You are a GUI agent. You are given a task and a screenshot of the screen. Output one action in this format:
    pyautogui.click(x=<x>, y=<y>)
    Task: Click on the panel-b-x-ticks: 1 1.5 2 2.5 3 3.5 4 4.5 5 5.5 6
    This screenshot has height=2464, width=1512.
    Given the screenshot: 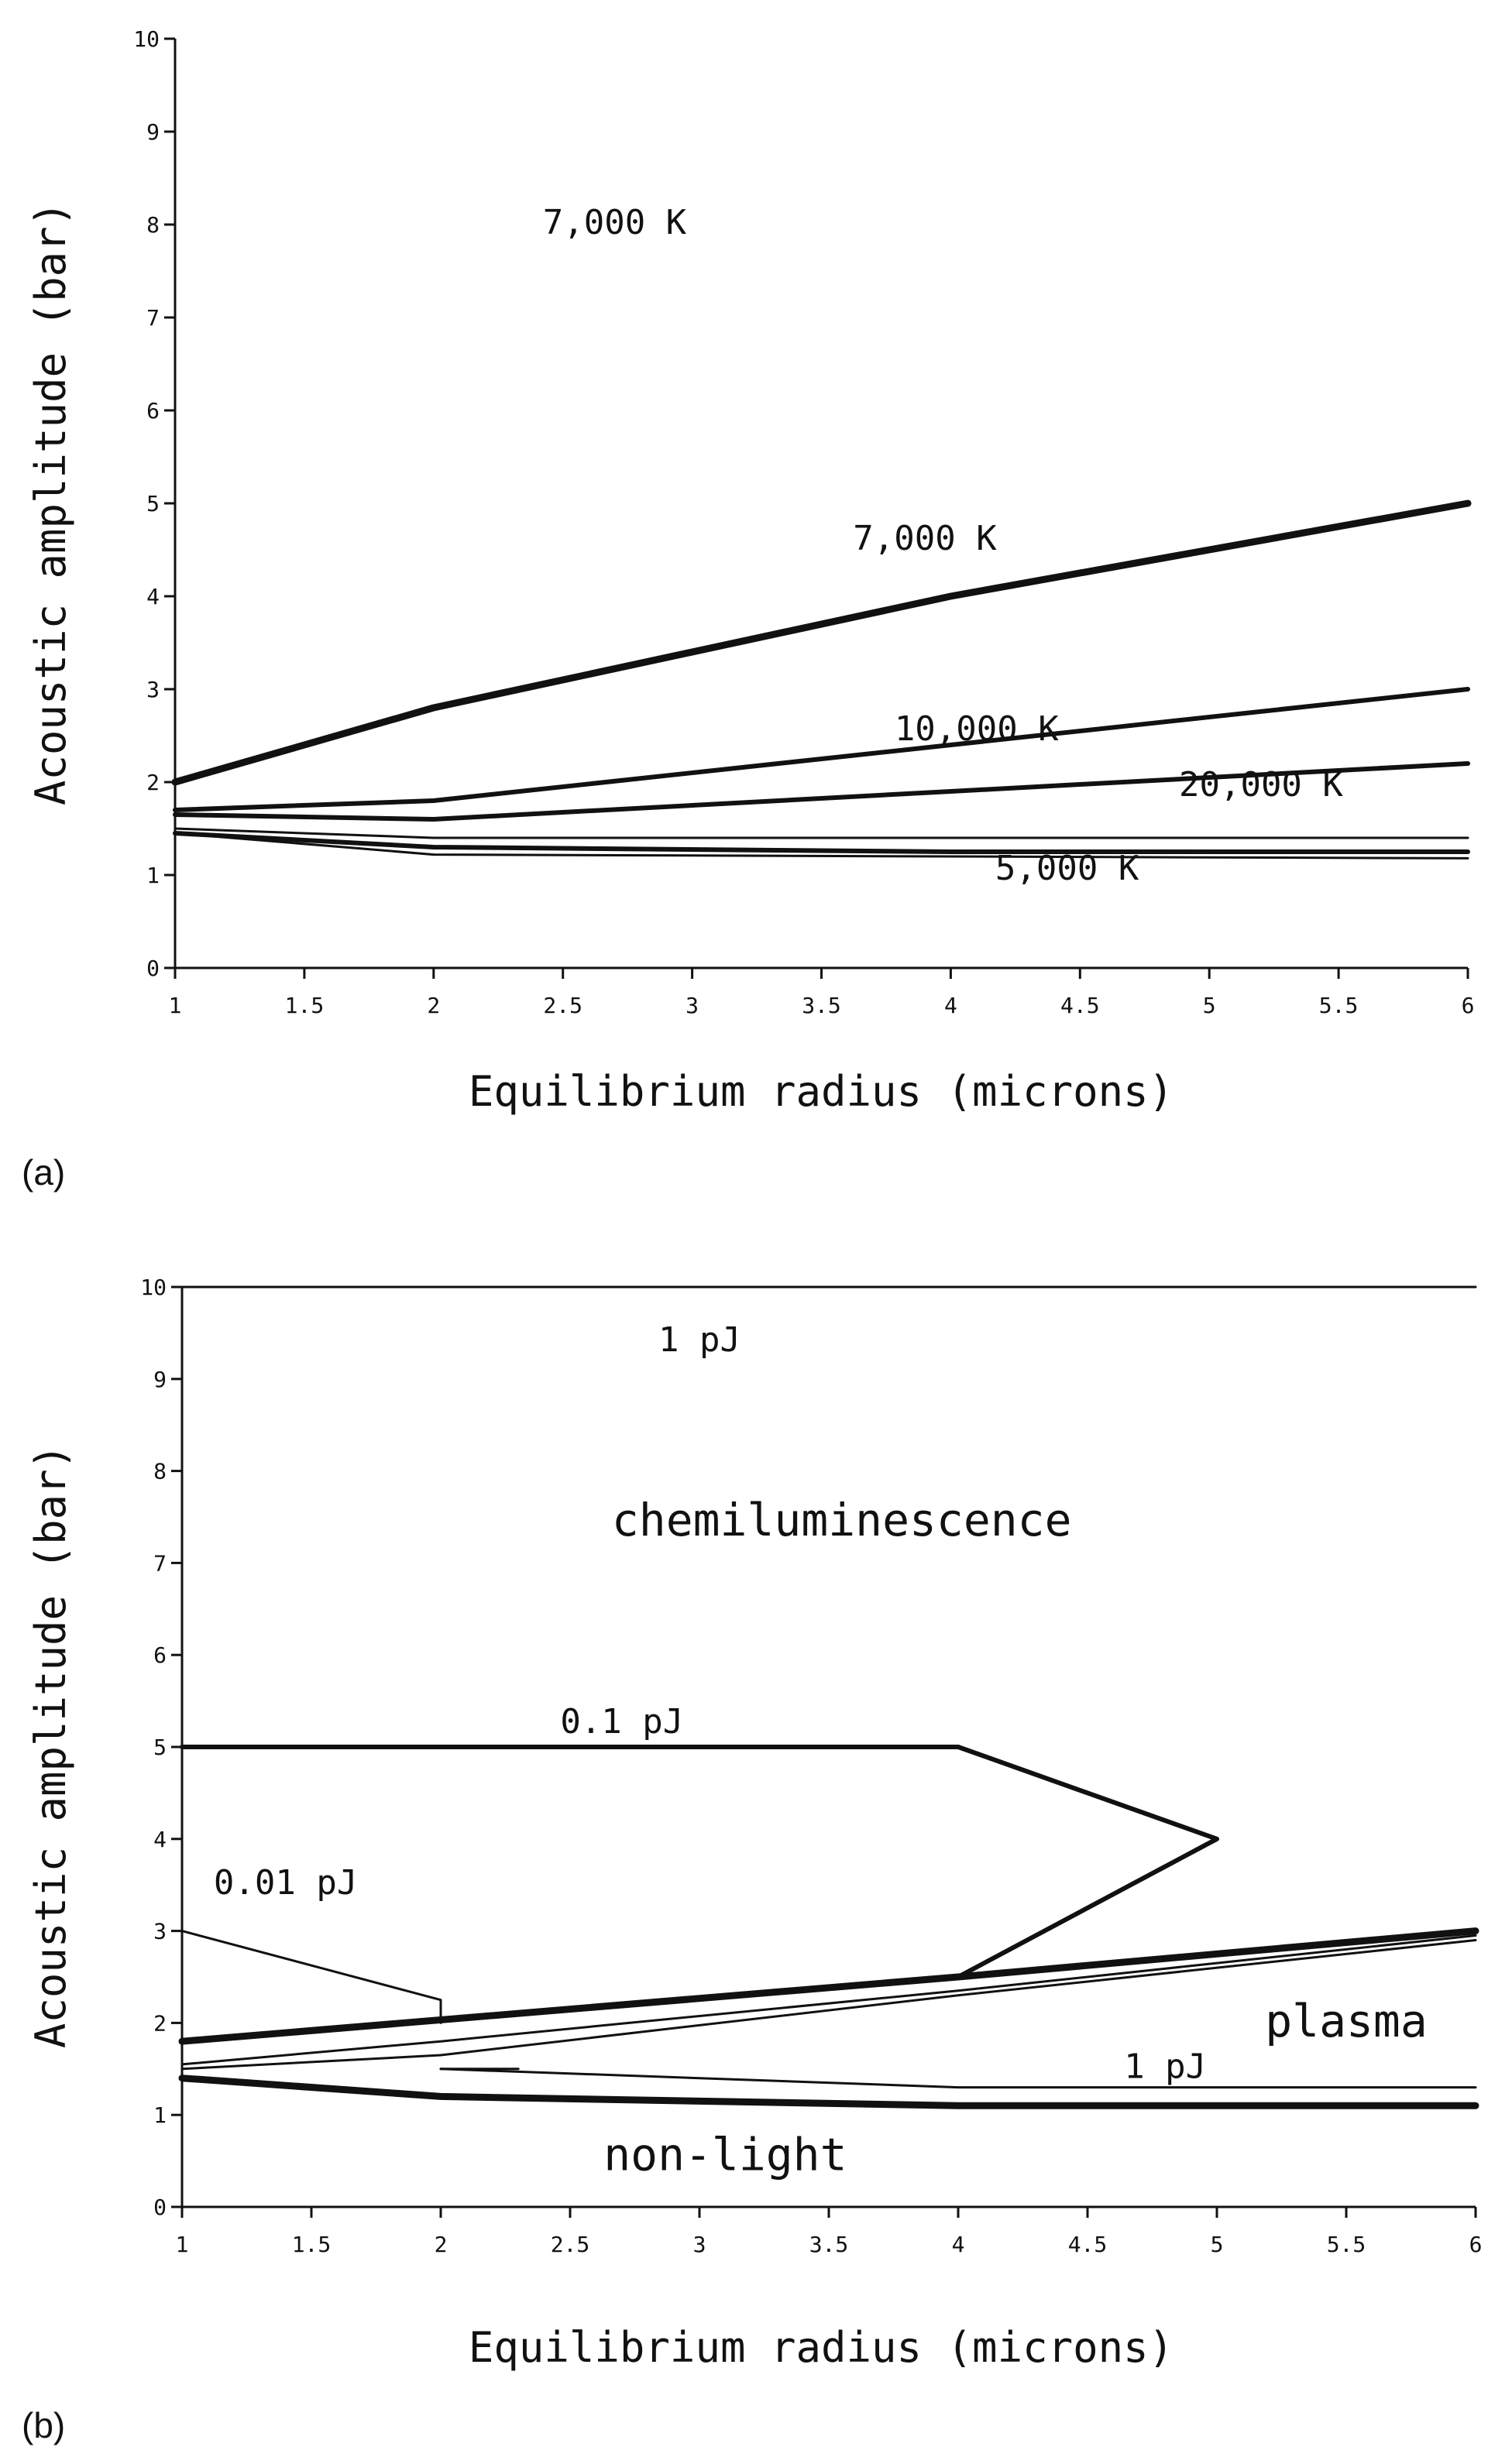 What is the action you would take?
    pyautogui.click(x=829, y=2232)
    